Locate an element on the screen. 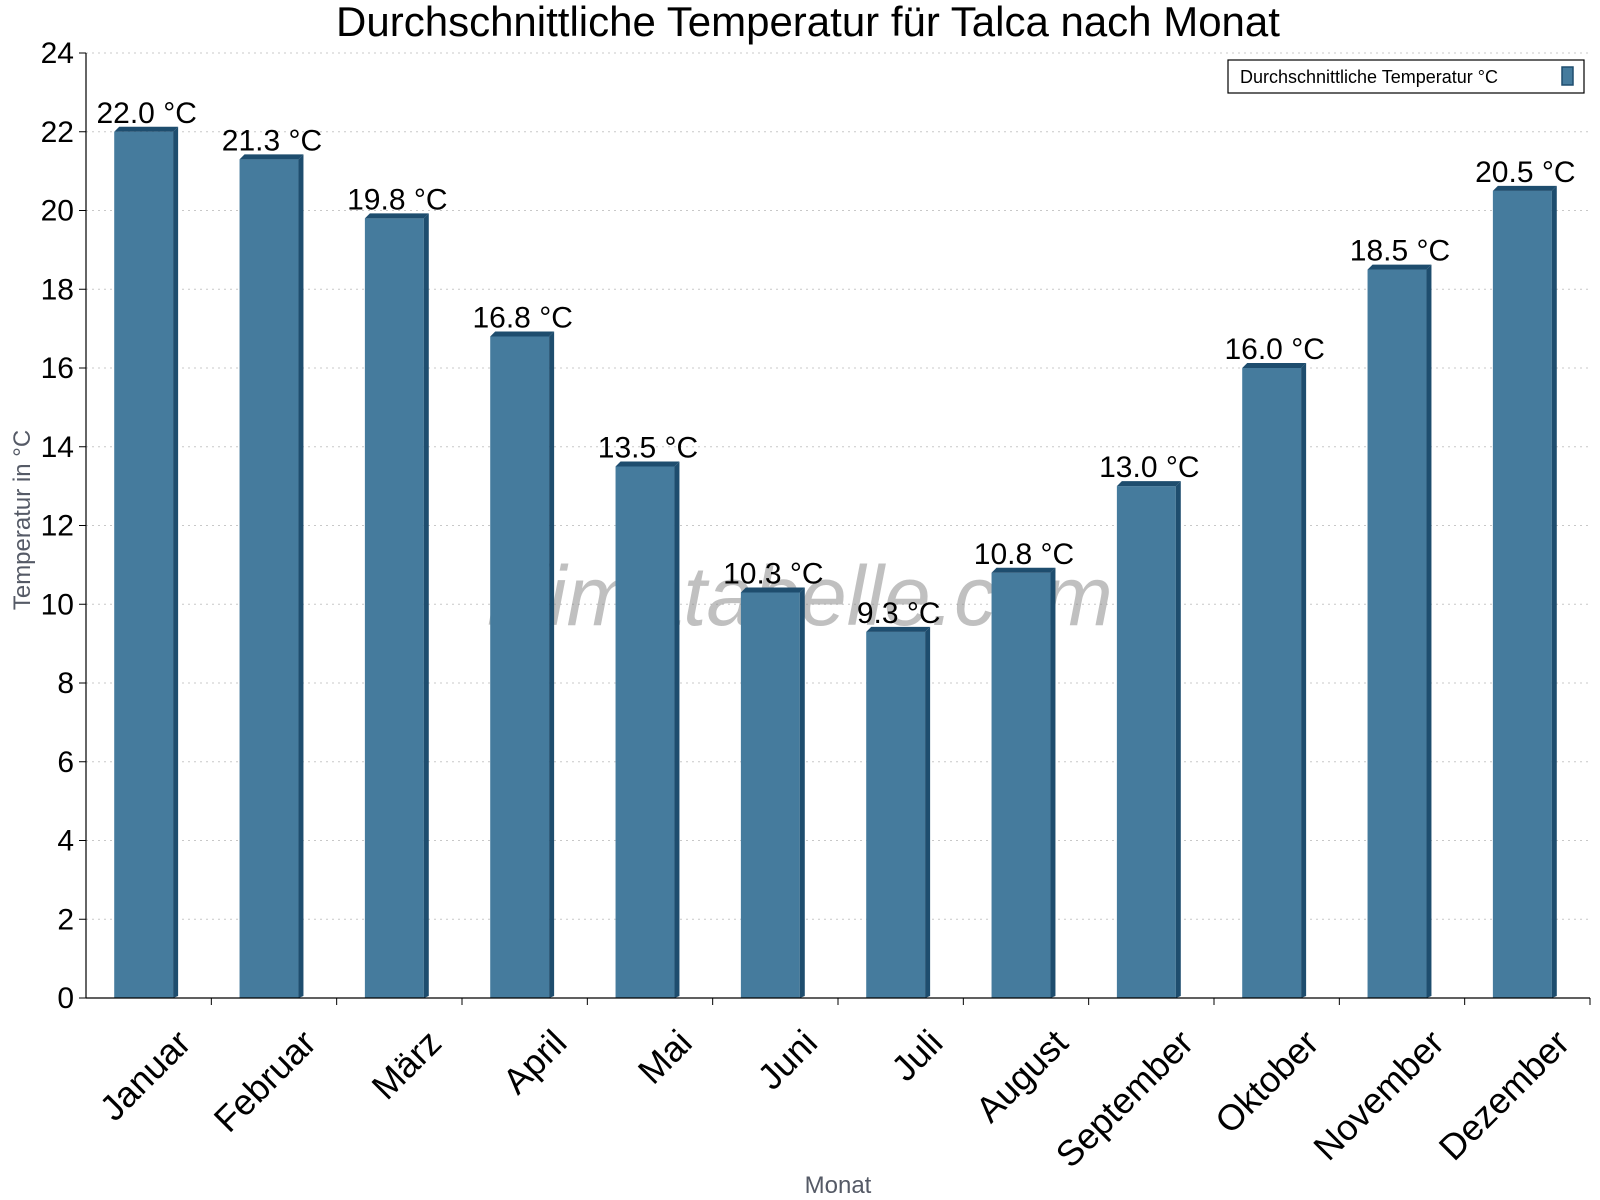 The height and width of the screenshot is (1200, 1600). data-label: 16.8 °C is located at coordinates (522, 318).